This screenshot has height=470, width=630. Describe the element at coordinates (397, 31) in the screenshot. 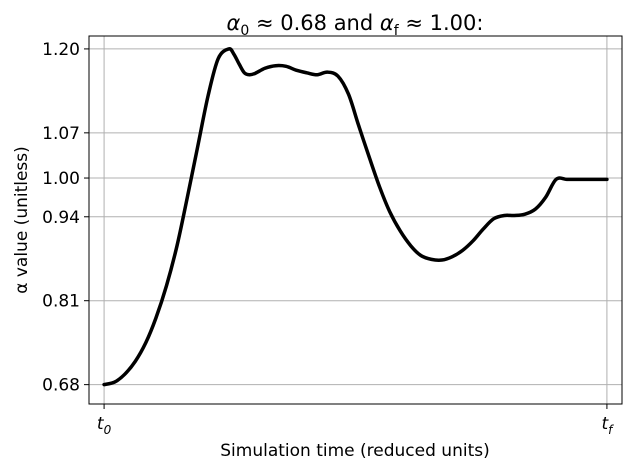

I see `title-alphaf-sub: f` at that location.